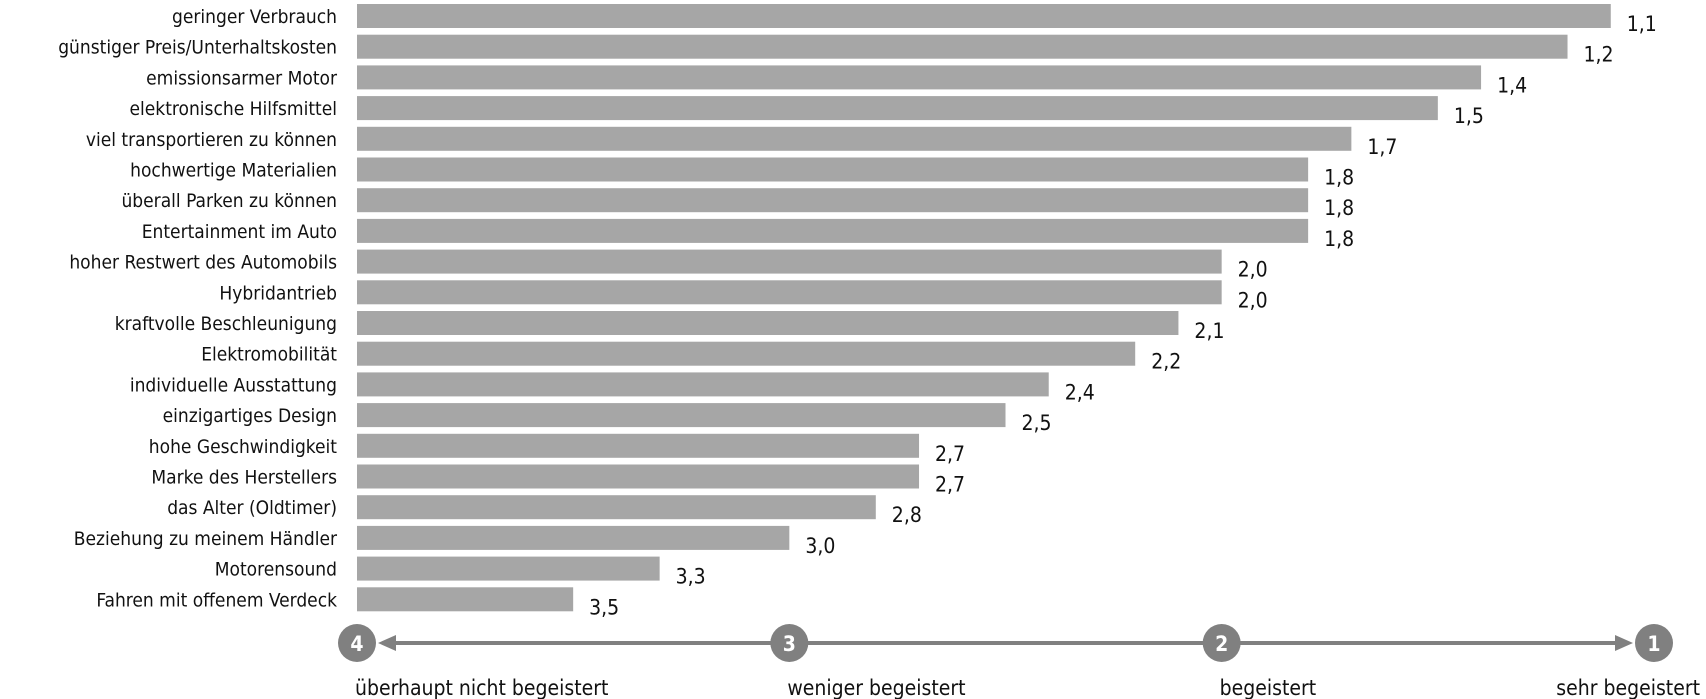 The width and height of the screenshot is (1706, 699). I want to click on scale-number: 1, so click(1653, 644).